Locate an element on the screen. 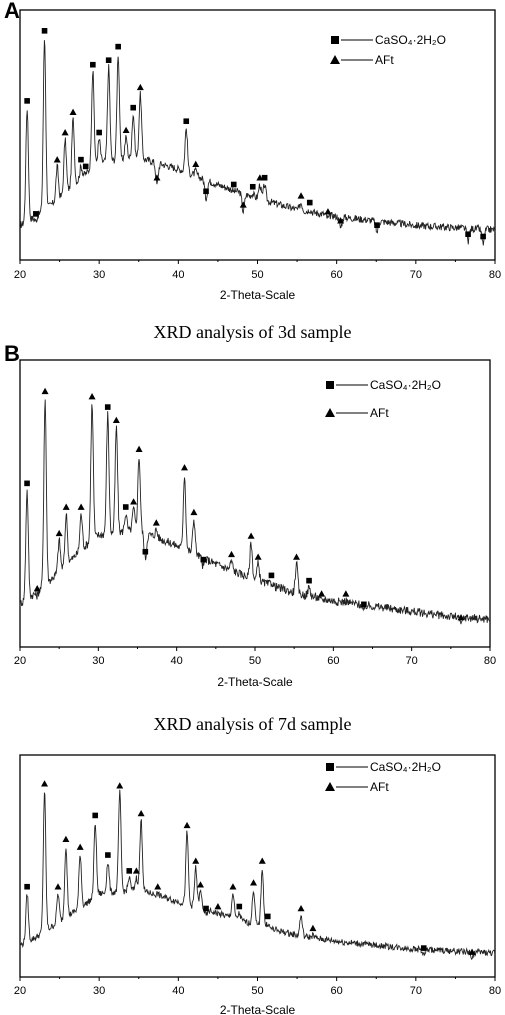 This screenshot has height=1015, width=505. panel-letter-a: A is located at coordinates (12, 11).